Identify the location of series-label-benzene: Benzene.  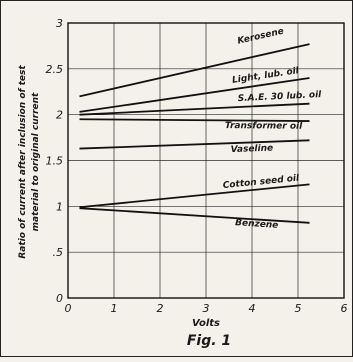
(257, 224).